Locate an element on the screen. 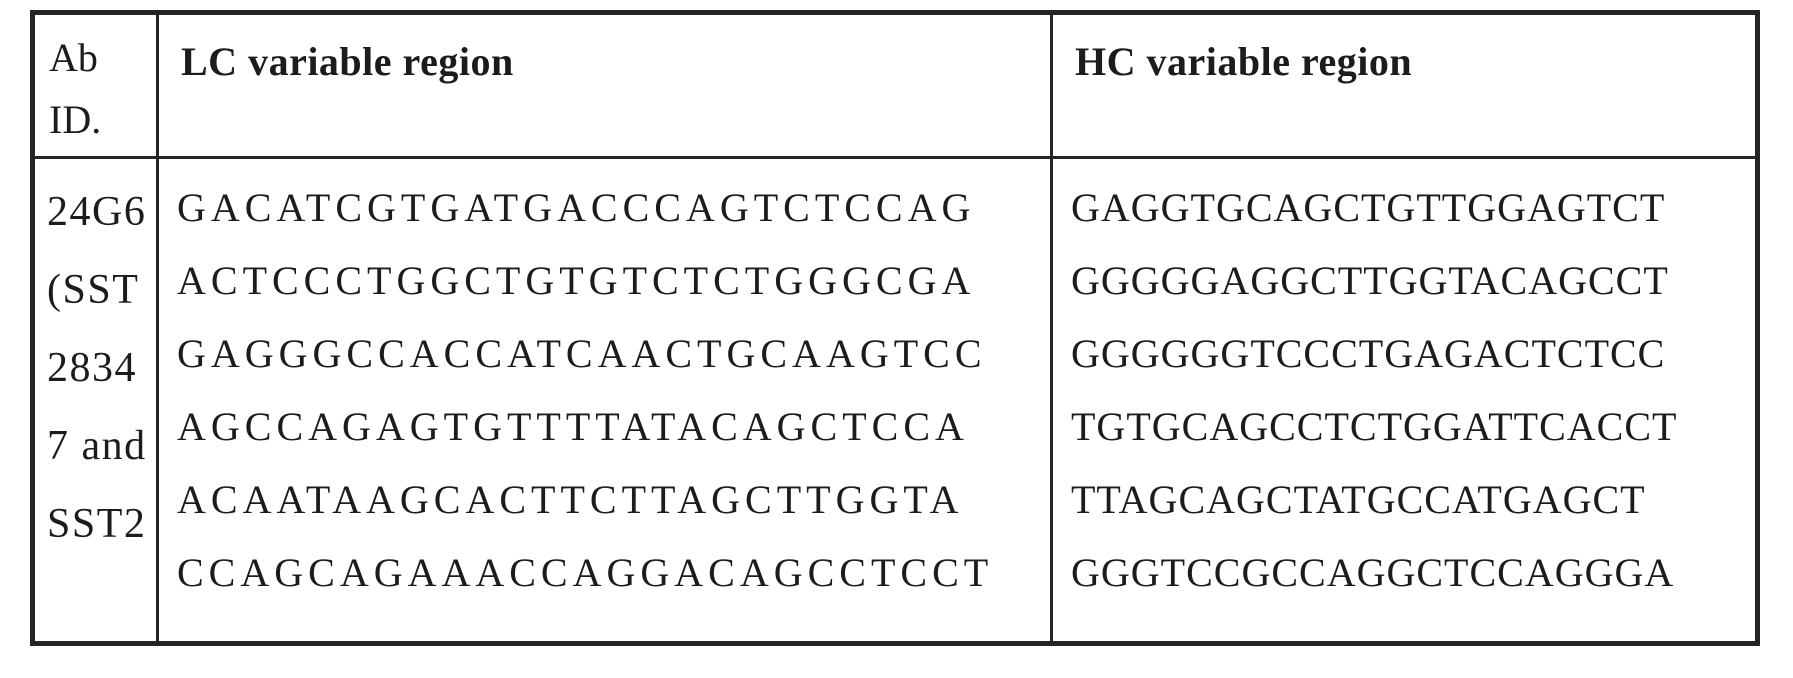  lc-sequence-line: GACATCGTGATGACCCAGTCTCCAG is located at coordinates (576, 207).